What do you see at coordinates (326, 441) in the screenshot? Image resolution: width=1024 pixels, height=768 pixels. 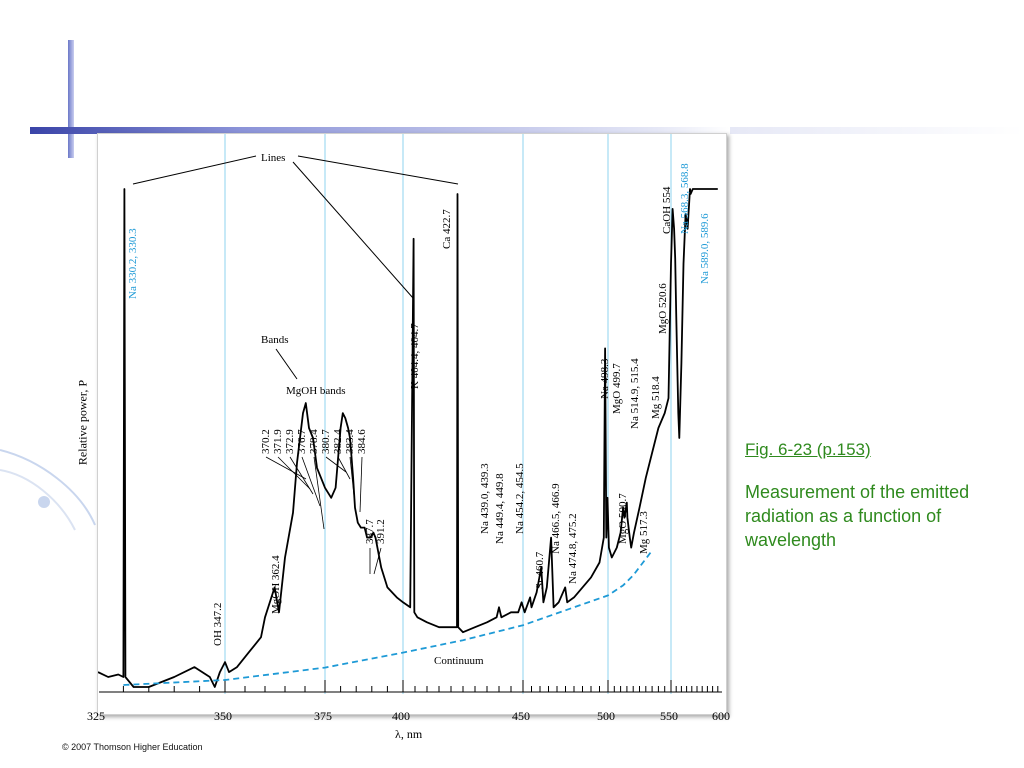 I see `peak-label: 380.7` at bounding box center [326, 441].